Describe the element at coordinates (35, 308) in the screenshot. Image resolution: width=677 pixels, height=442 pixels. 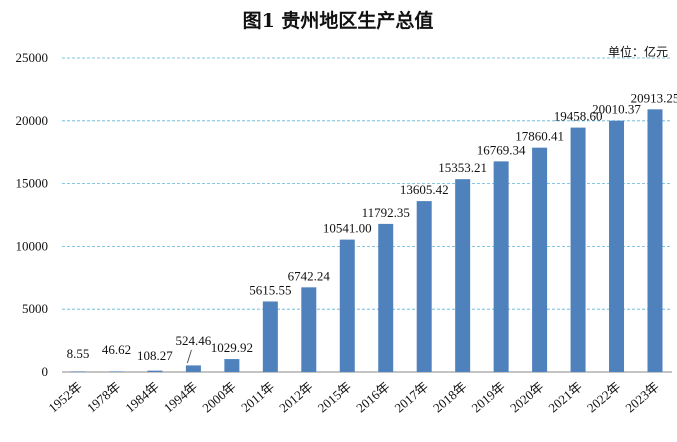
I see `y-tick-label: 5000` at that location.